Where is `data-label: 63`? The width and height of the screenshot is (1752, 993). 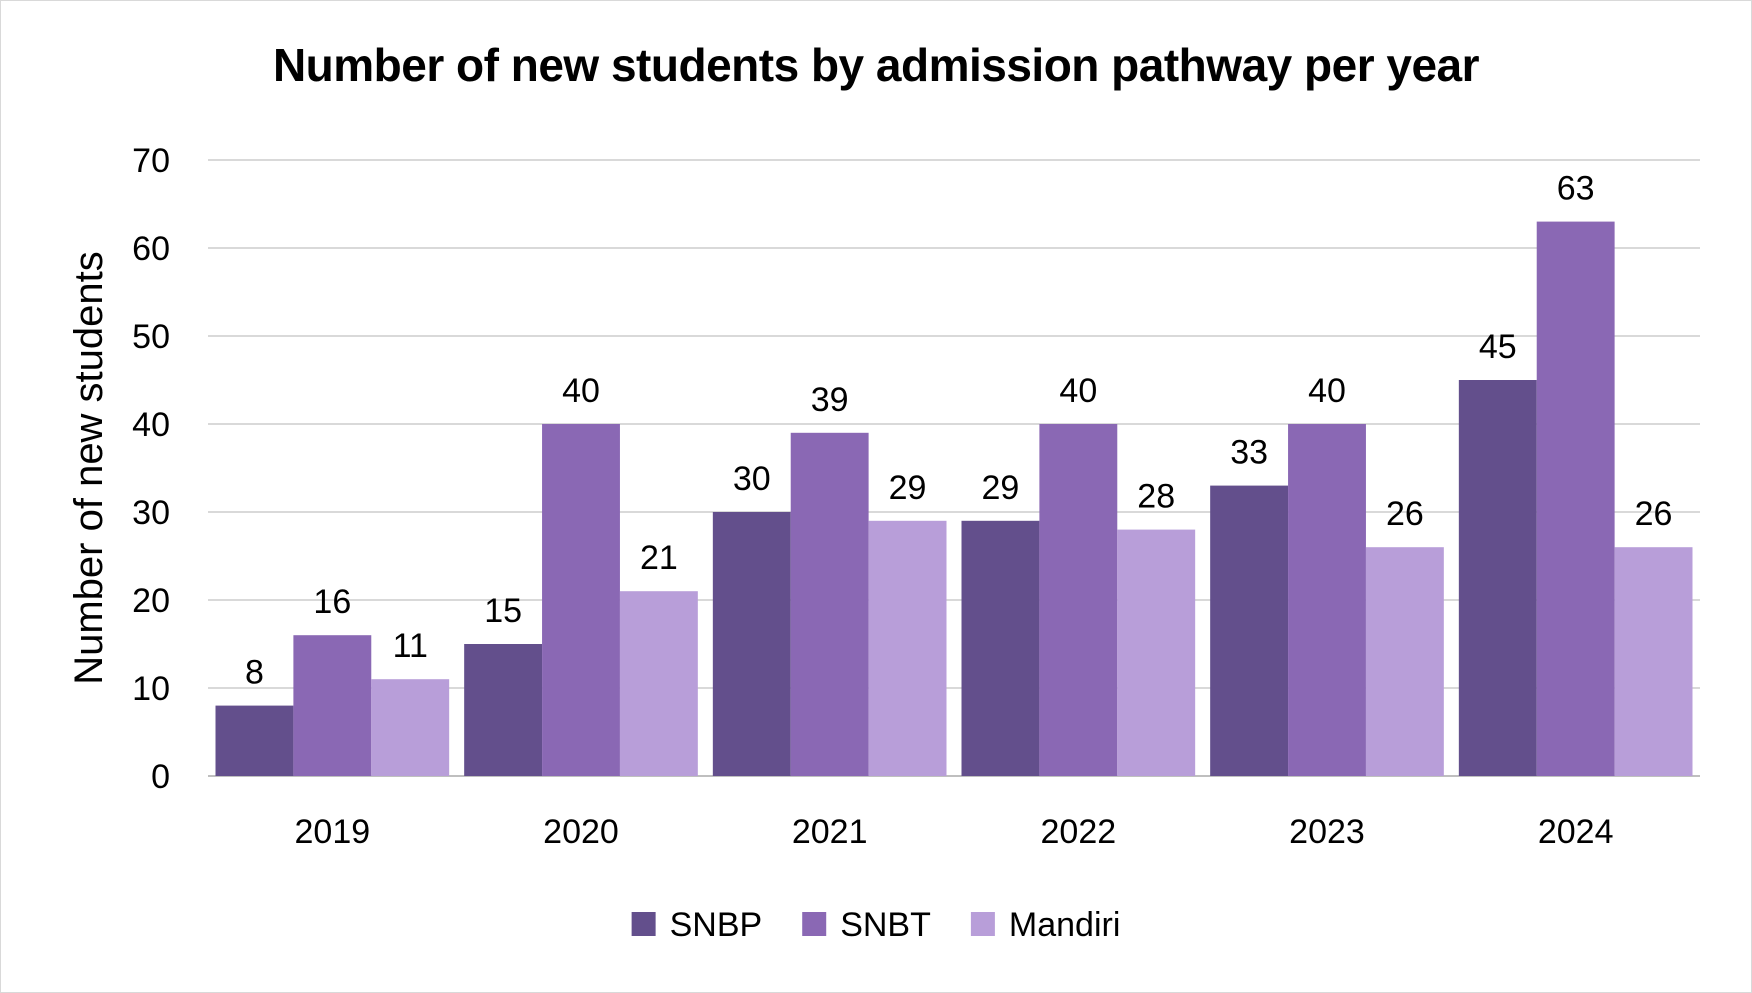 data-label: 63 is located at coordinates (1576, 189).